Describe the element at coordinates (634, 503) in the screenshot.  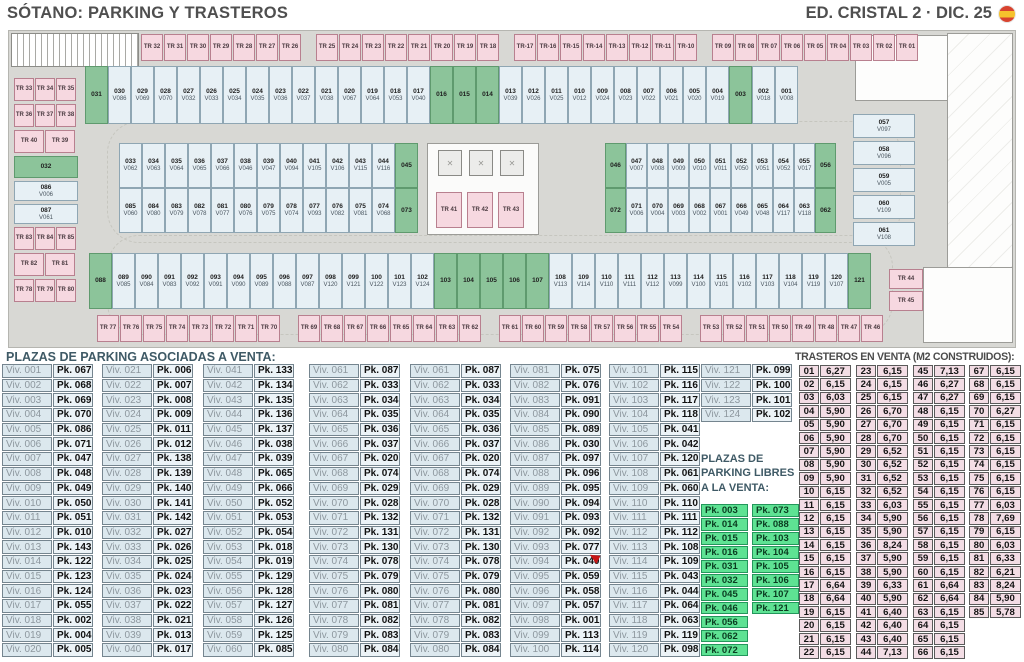
I see `viv-cell: Viv. 110` at that location.